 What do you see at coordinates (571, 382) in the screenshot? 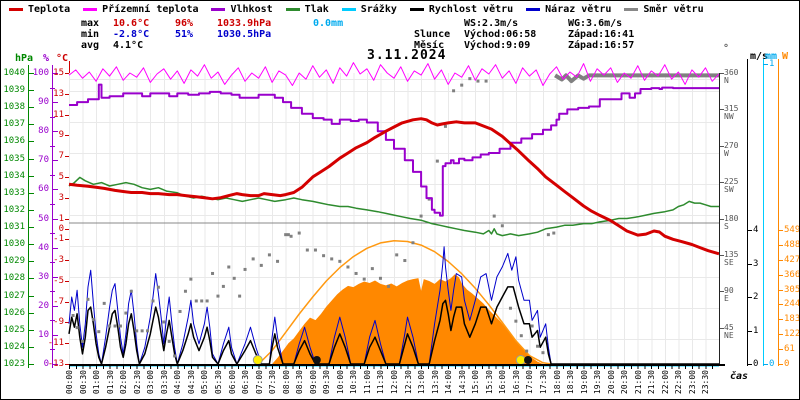
I see `time-tick-label: 18:30` at bounding box center [571, 382].